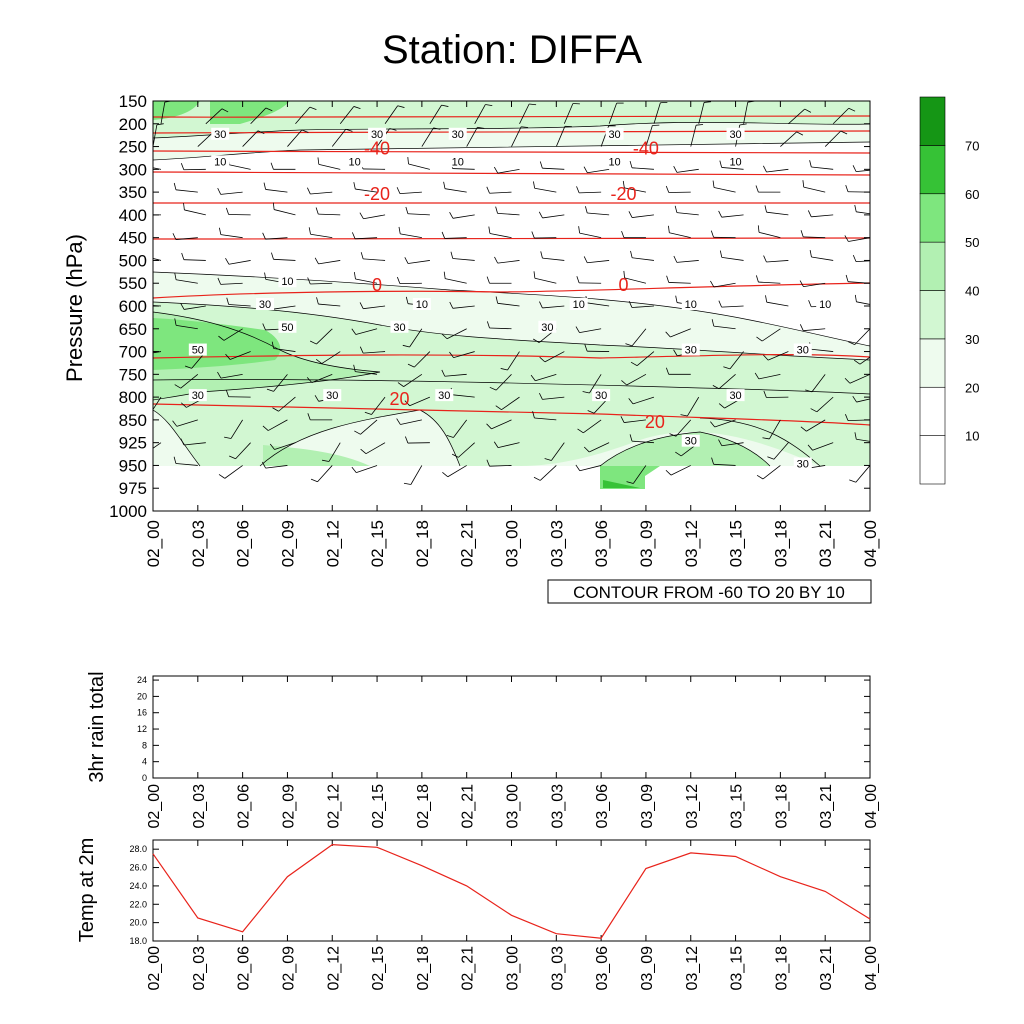  I want to click on rh-shade-low-band, so click(316, 455).